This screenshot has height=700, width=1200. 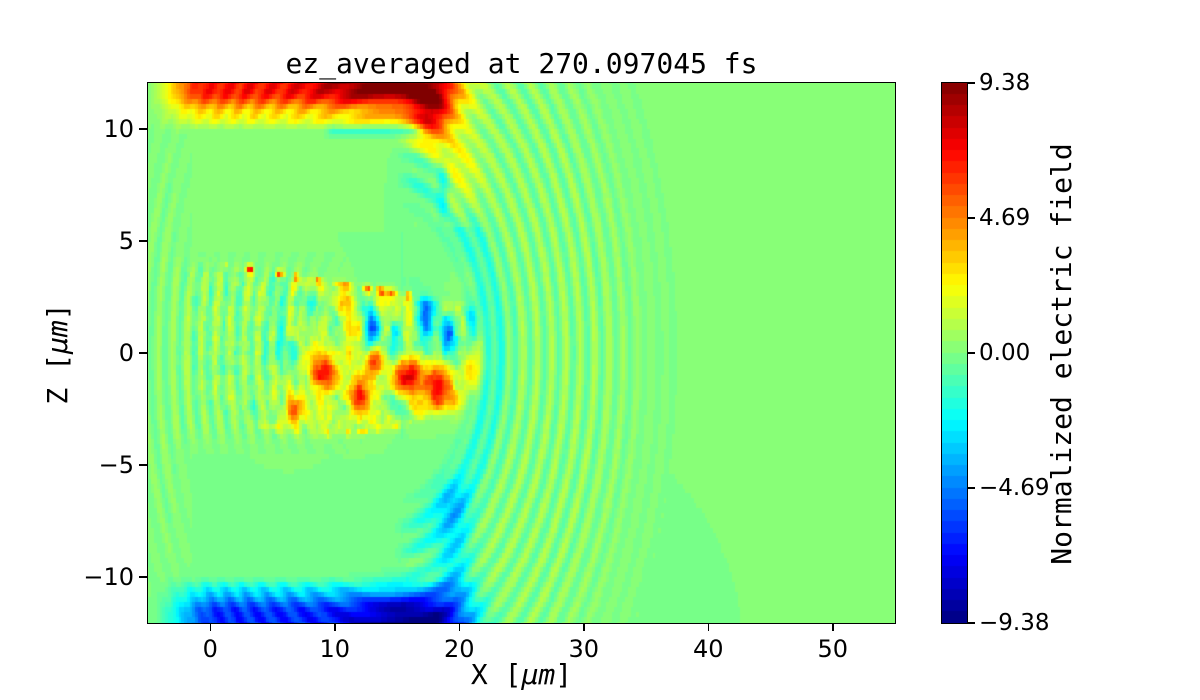 What do you see at coordinates (1005, 218) in the screenshot?
I see `colorbar-tick-label: 4.69` at bounding box center [1005, 218].